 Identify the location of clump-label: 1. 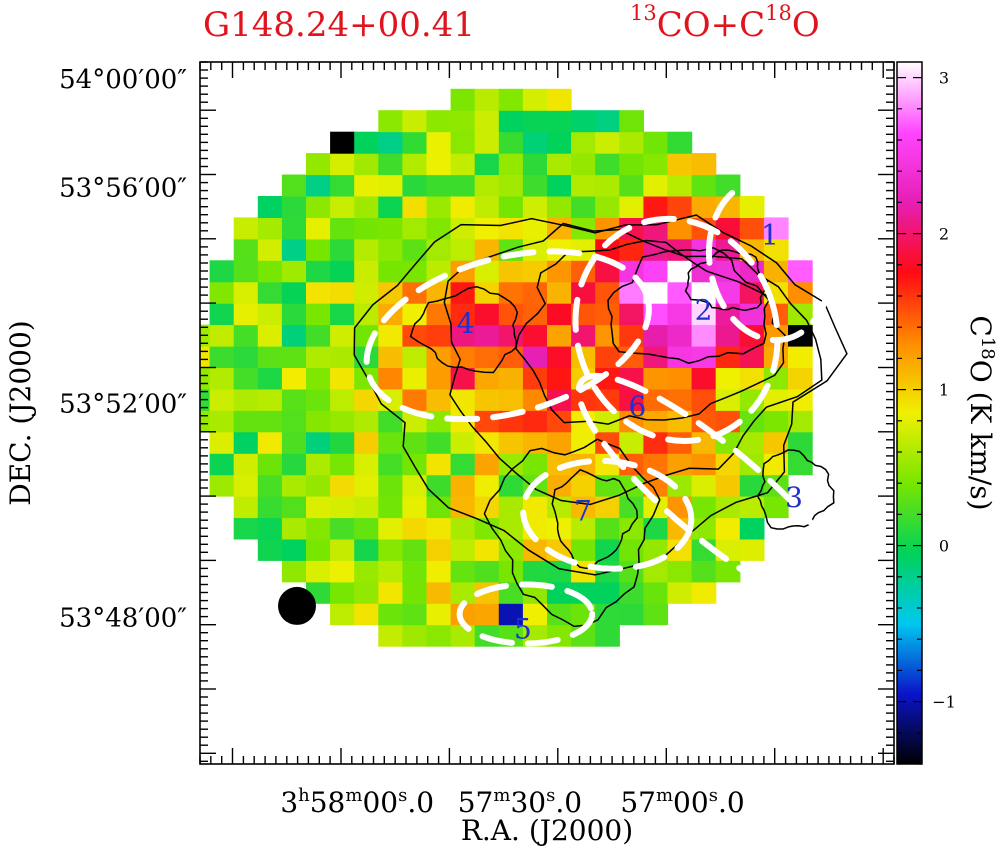
(770, 235).